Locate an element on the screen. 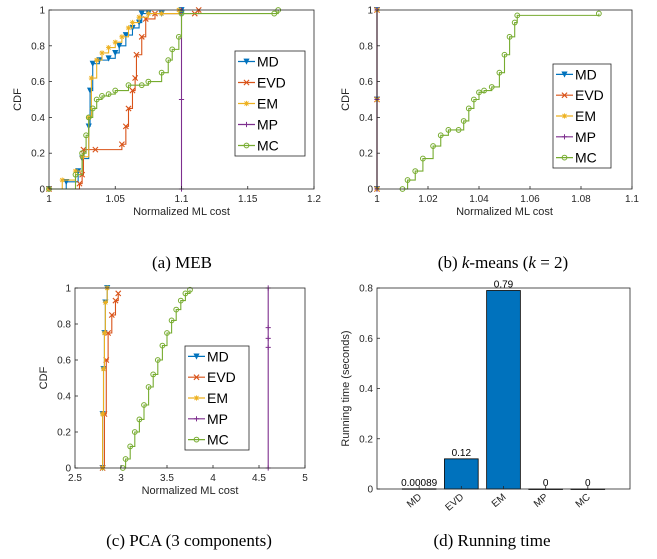 This screenshot has width=657, height=559. y-tick-label: 0 is located at coordinates (370, 190).